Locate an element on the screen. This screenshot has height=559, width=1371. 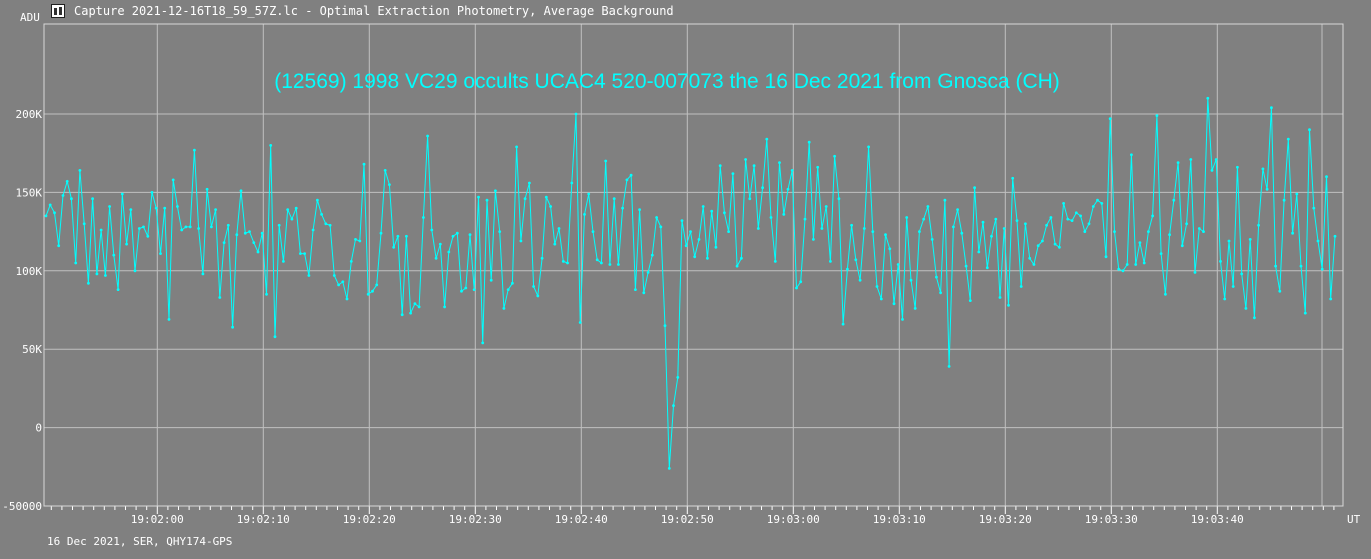
x-axis-unit-label: UT is located at coordinates (1354, 519).